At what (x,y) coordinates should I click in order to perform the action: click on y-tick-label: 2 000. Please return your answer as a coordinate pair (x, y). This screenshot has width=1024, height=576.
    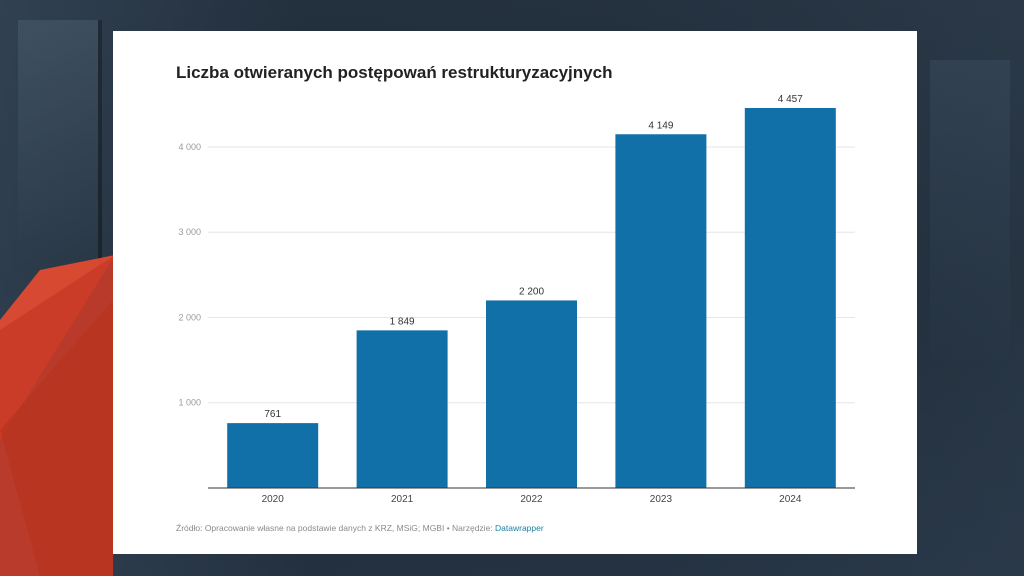
    Looking at the image, I should click on (189, 317).